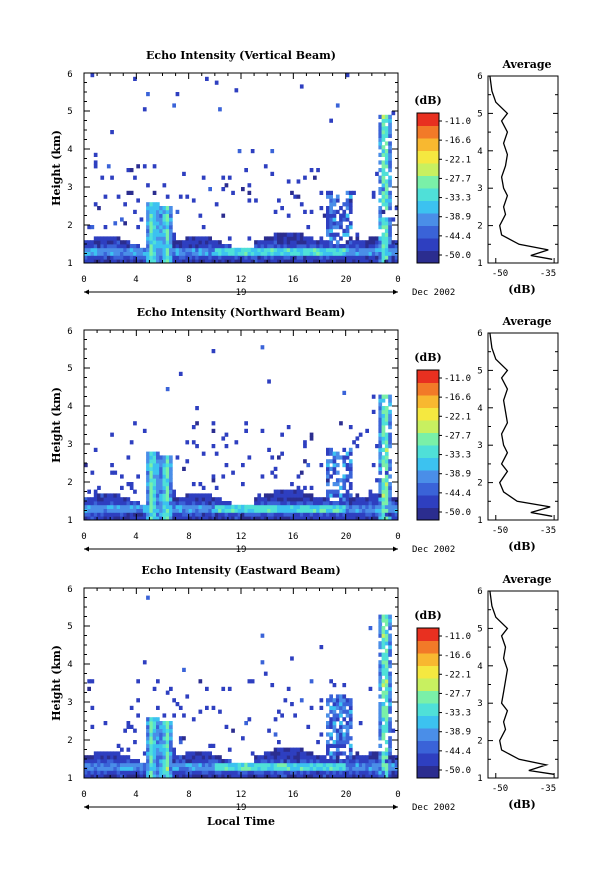  I want to click on colorbar-label: -50.0, so click(457, 513).